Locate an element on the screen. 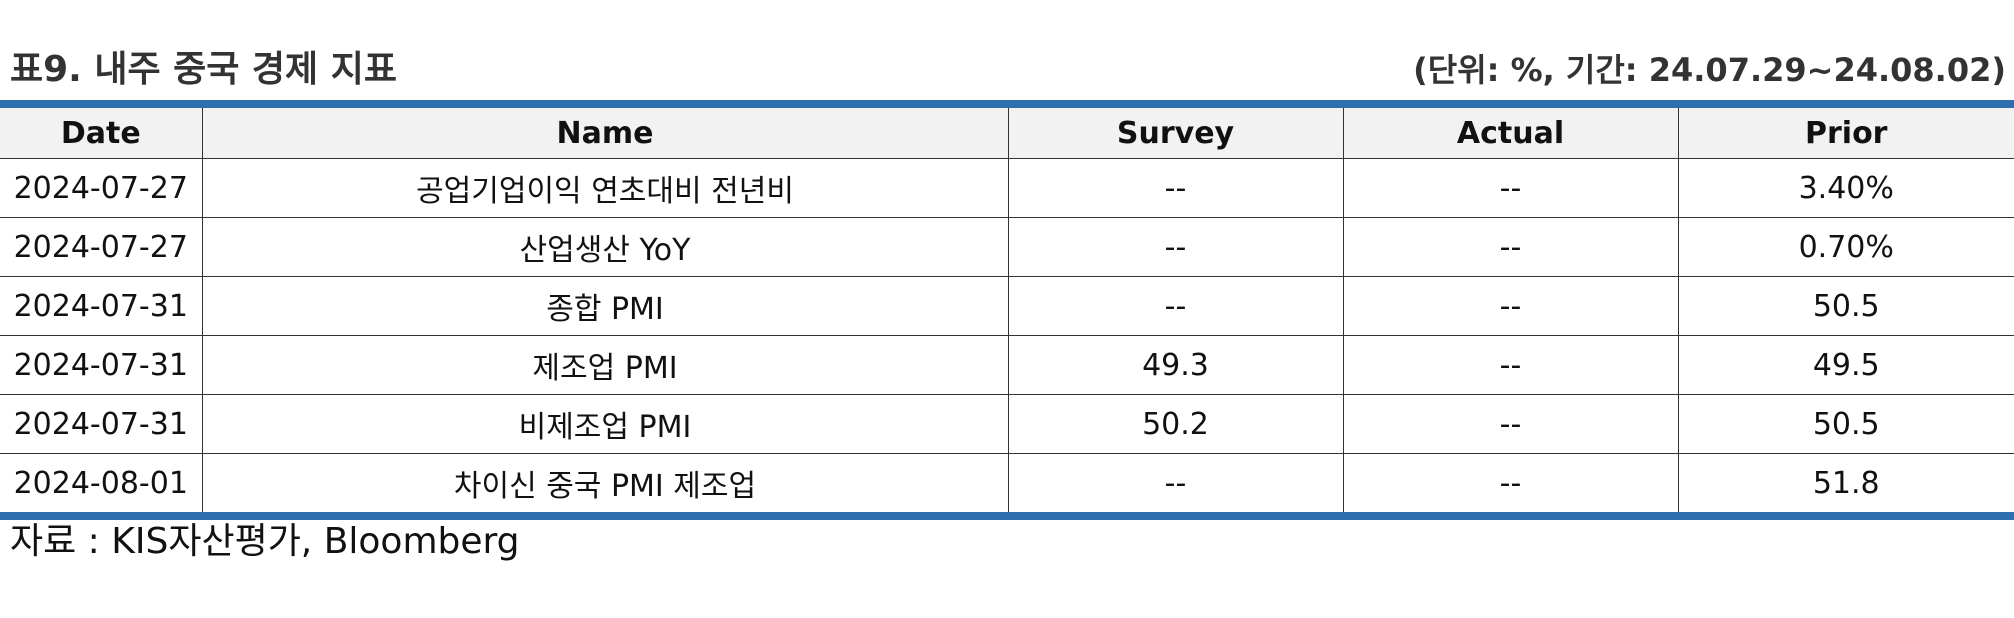 The width and height of the screenshot is (2014, 618). column-header-date: Date is located at coordinates (101, 133).